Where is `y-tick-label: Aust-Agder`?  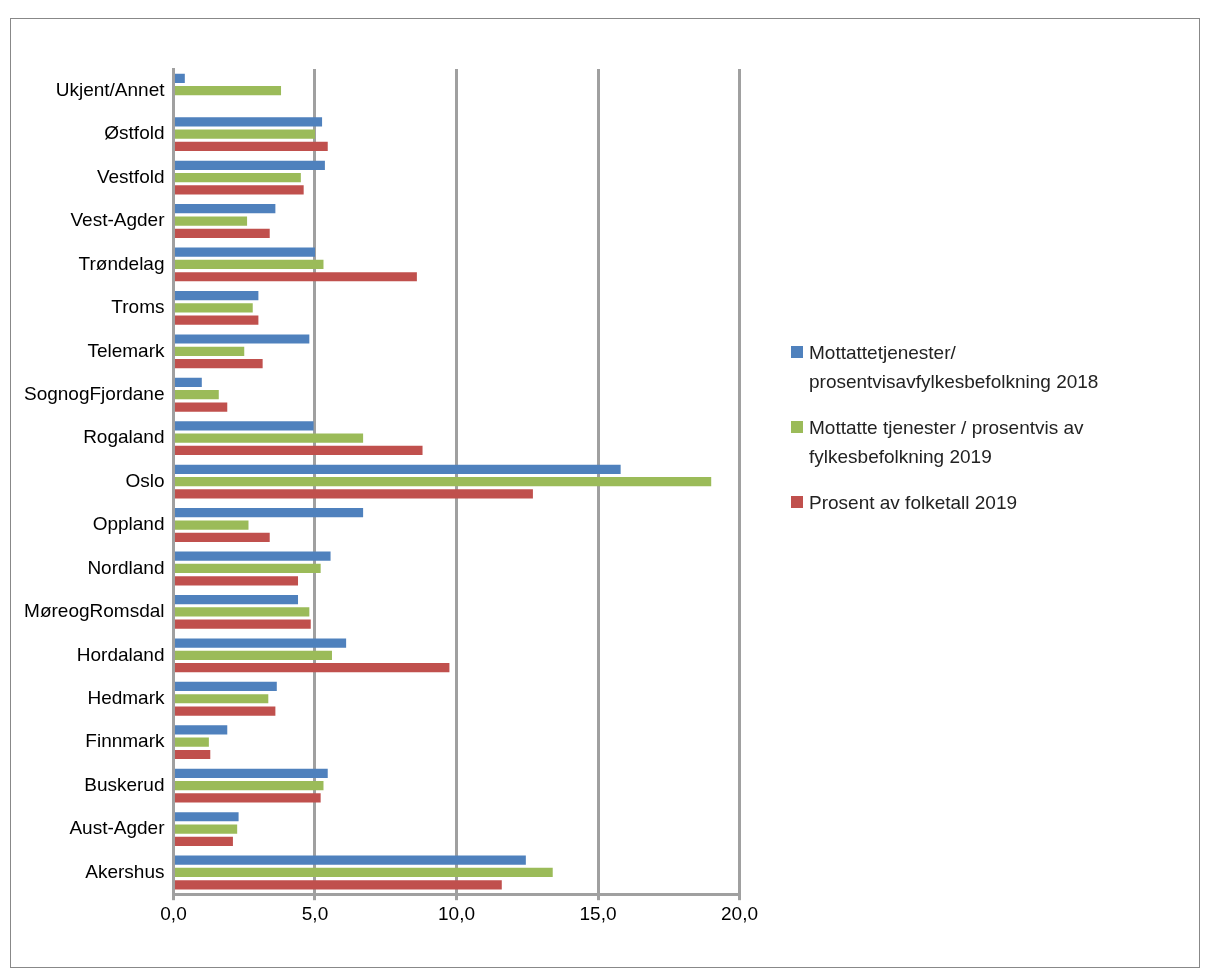 y-tick-label: Aust-Agder is located at coordinates (117, 828).